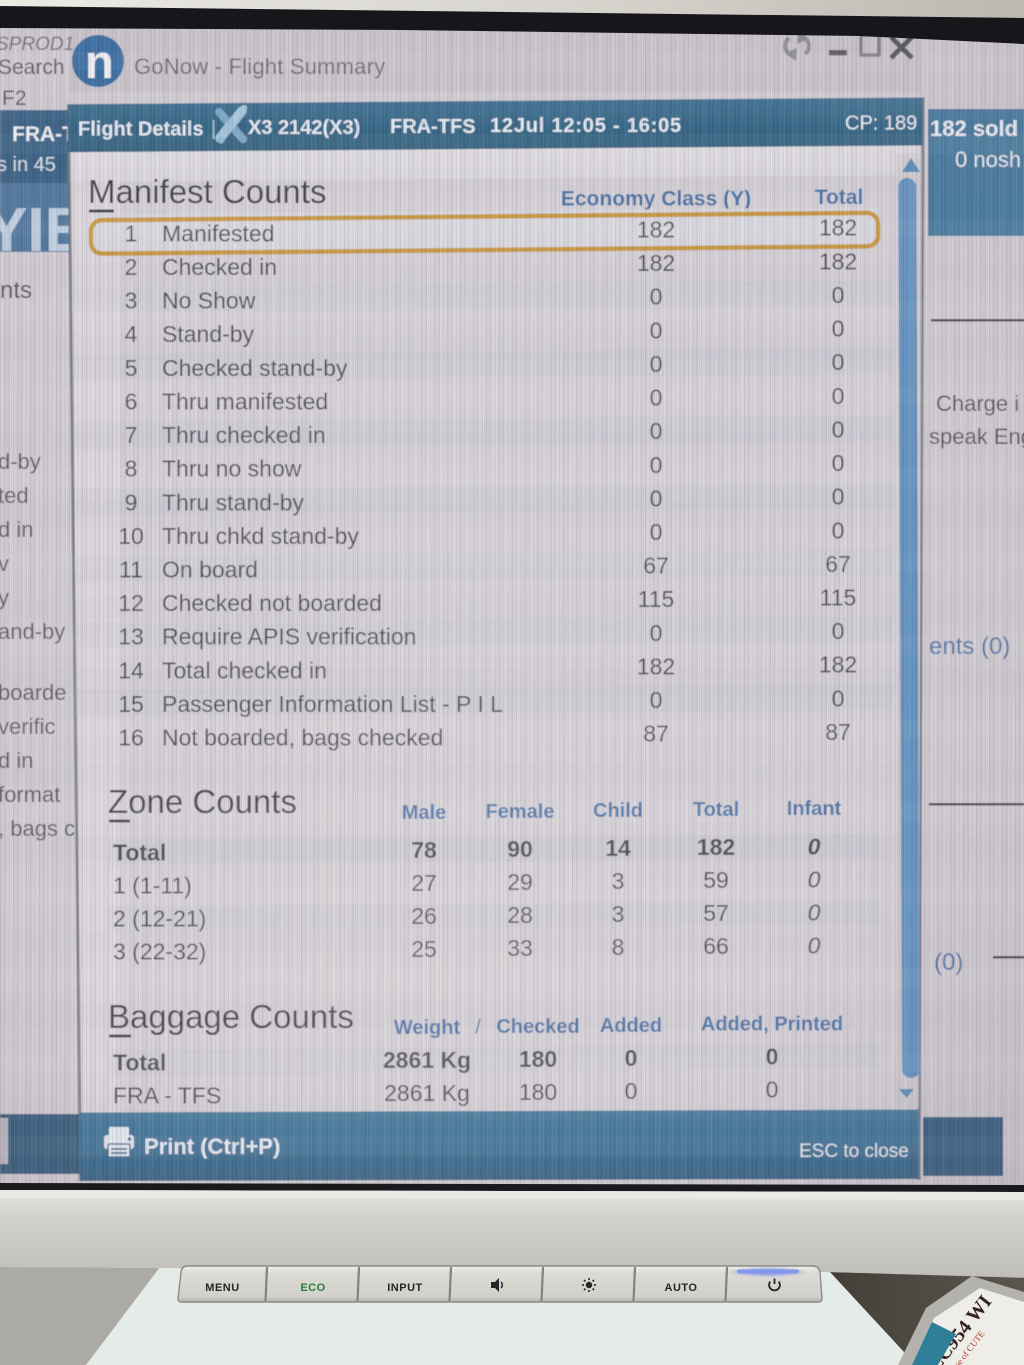  What do you see at coordinates (222, 1288) in the screenshot?
I see `svg-text: MENU` at bounding box center [222, 1288].